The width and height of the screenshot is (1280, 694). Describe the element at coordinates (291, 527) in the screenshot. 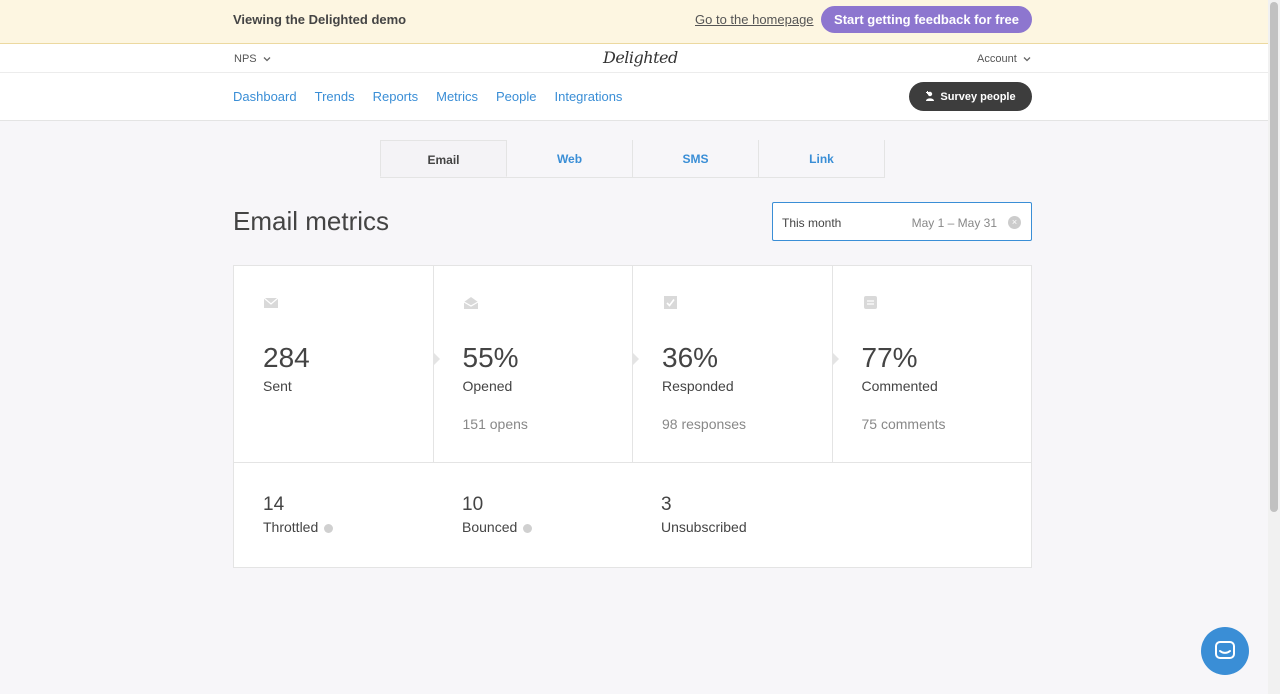

I see `stat-label-text: Throttled` at that location.